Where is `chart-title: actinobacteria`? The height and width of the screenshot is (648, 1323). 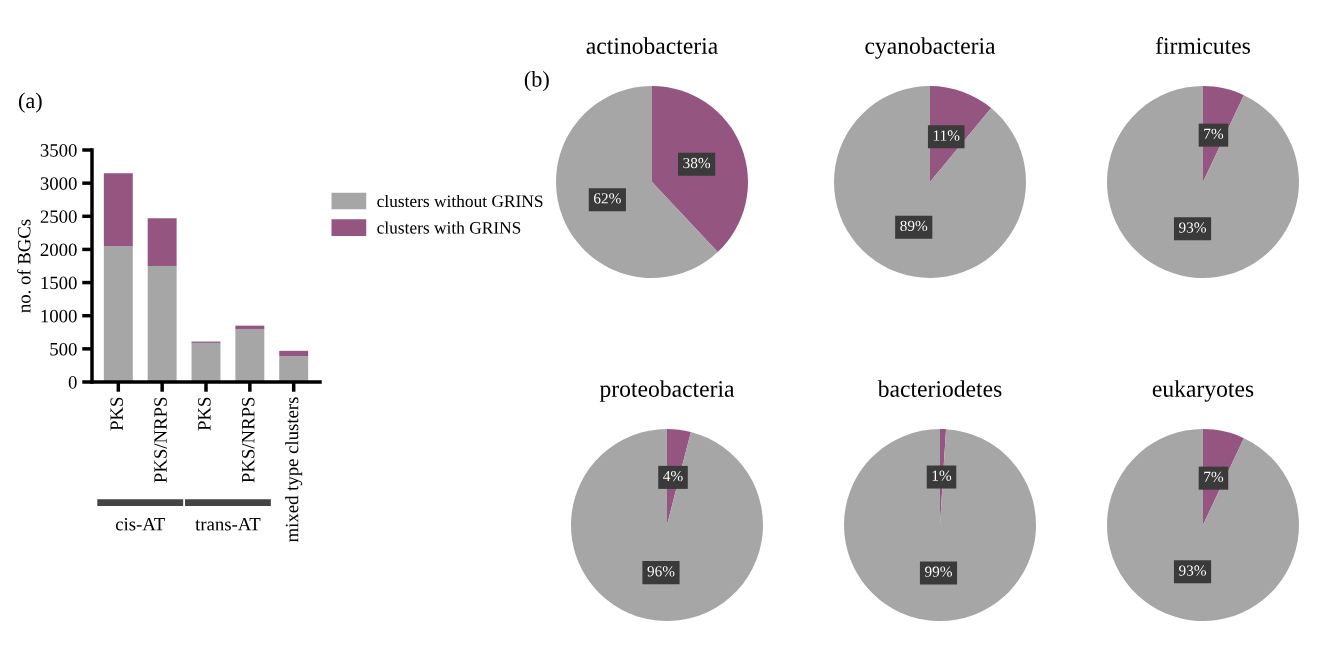 chart-title: actinobacteria is located at coordinates (652, 45).